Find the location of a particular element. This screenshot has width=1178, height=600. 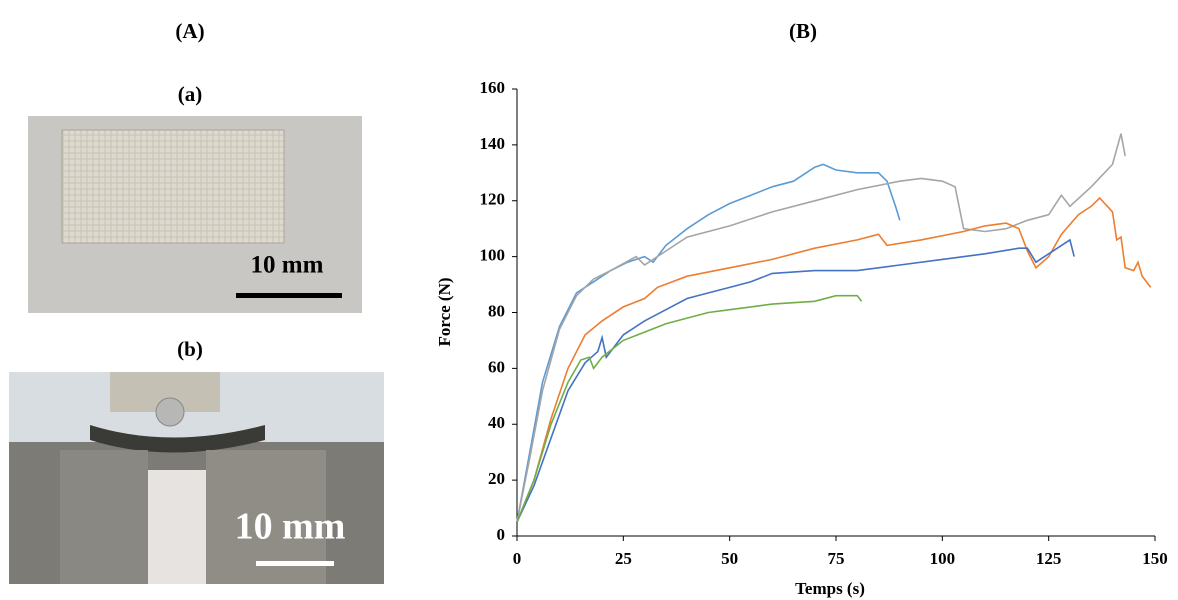

y-tick-label: 100 is located at coordinates (493, 255).